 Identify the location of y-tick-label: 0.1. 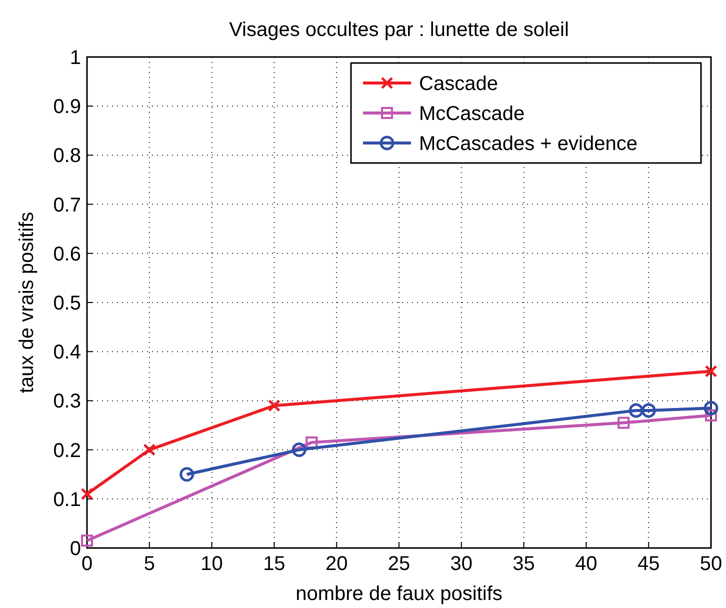
(67, 499).